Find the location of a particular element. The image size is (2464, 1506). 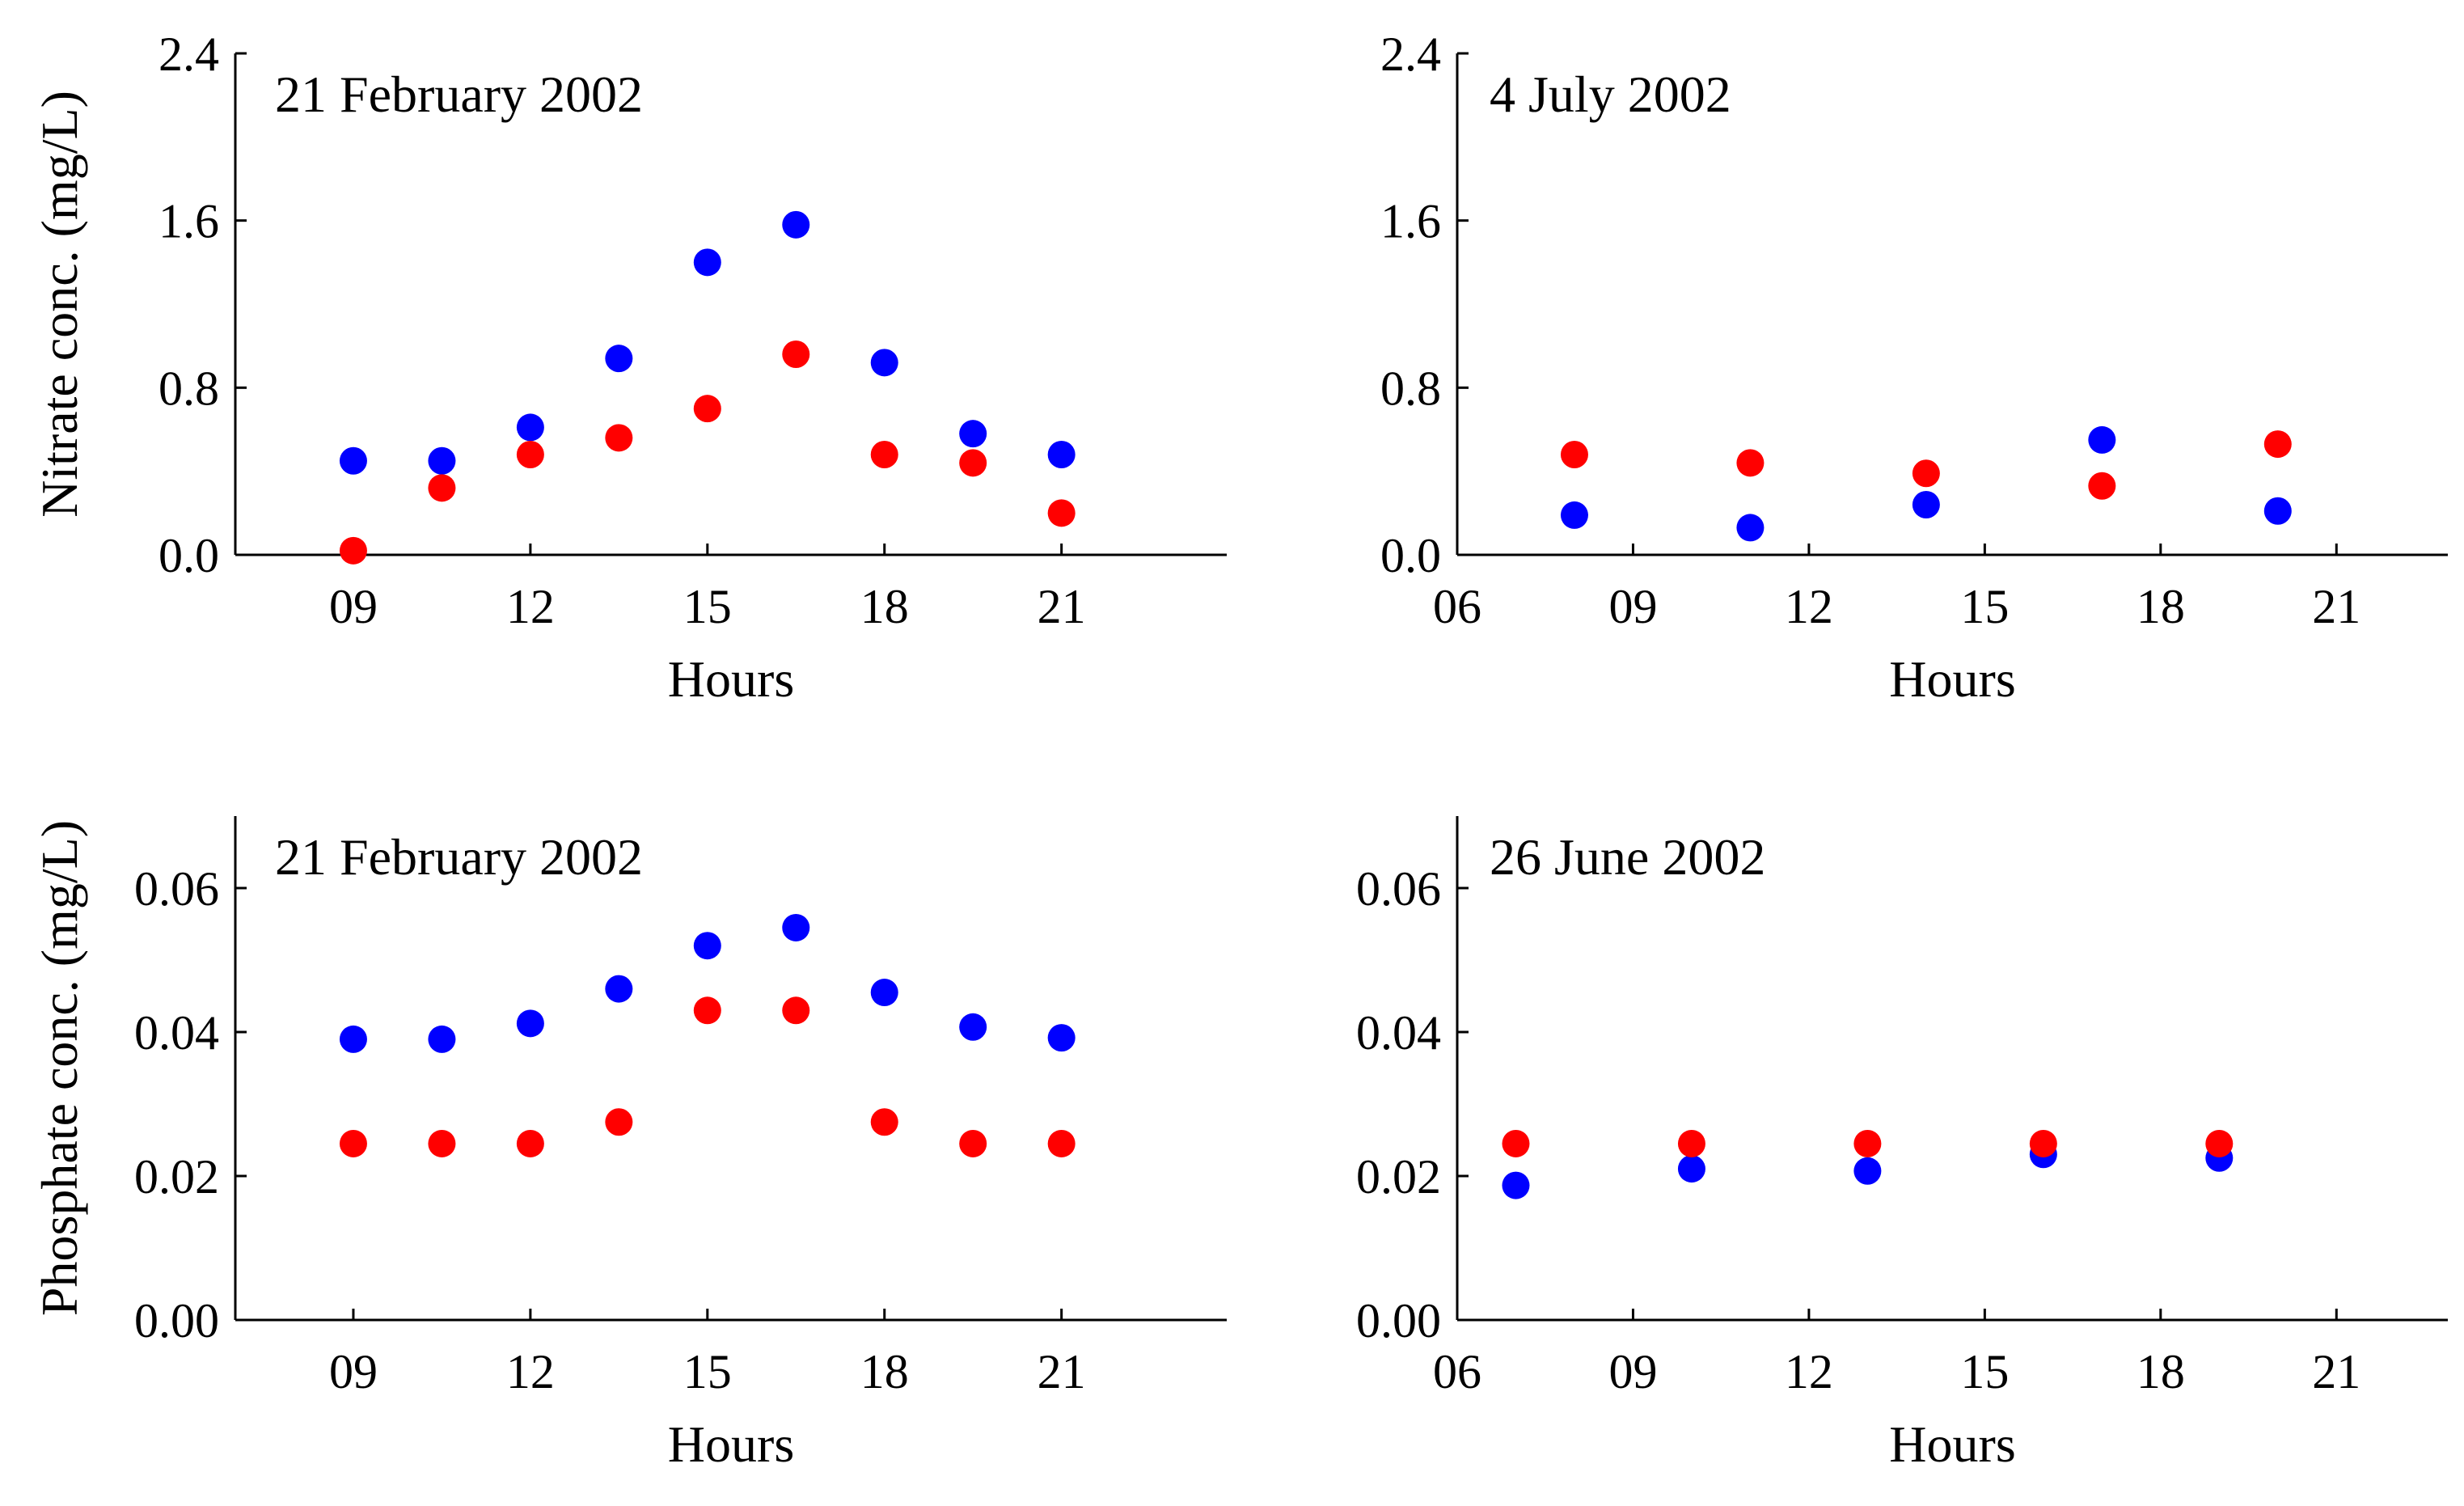

panel-title: 4 July 2002 is located at coordinates (1610, 94).